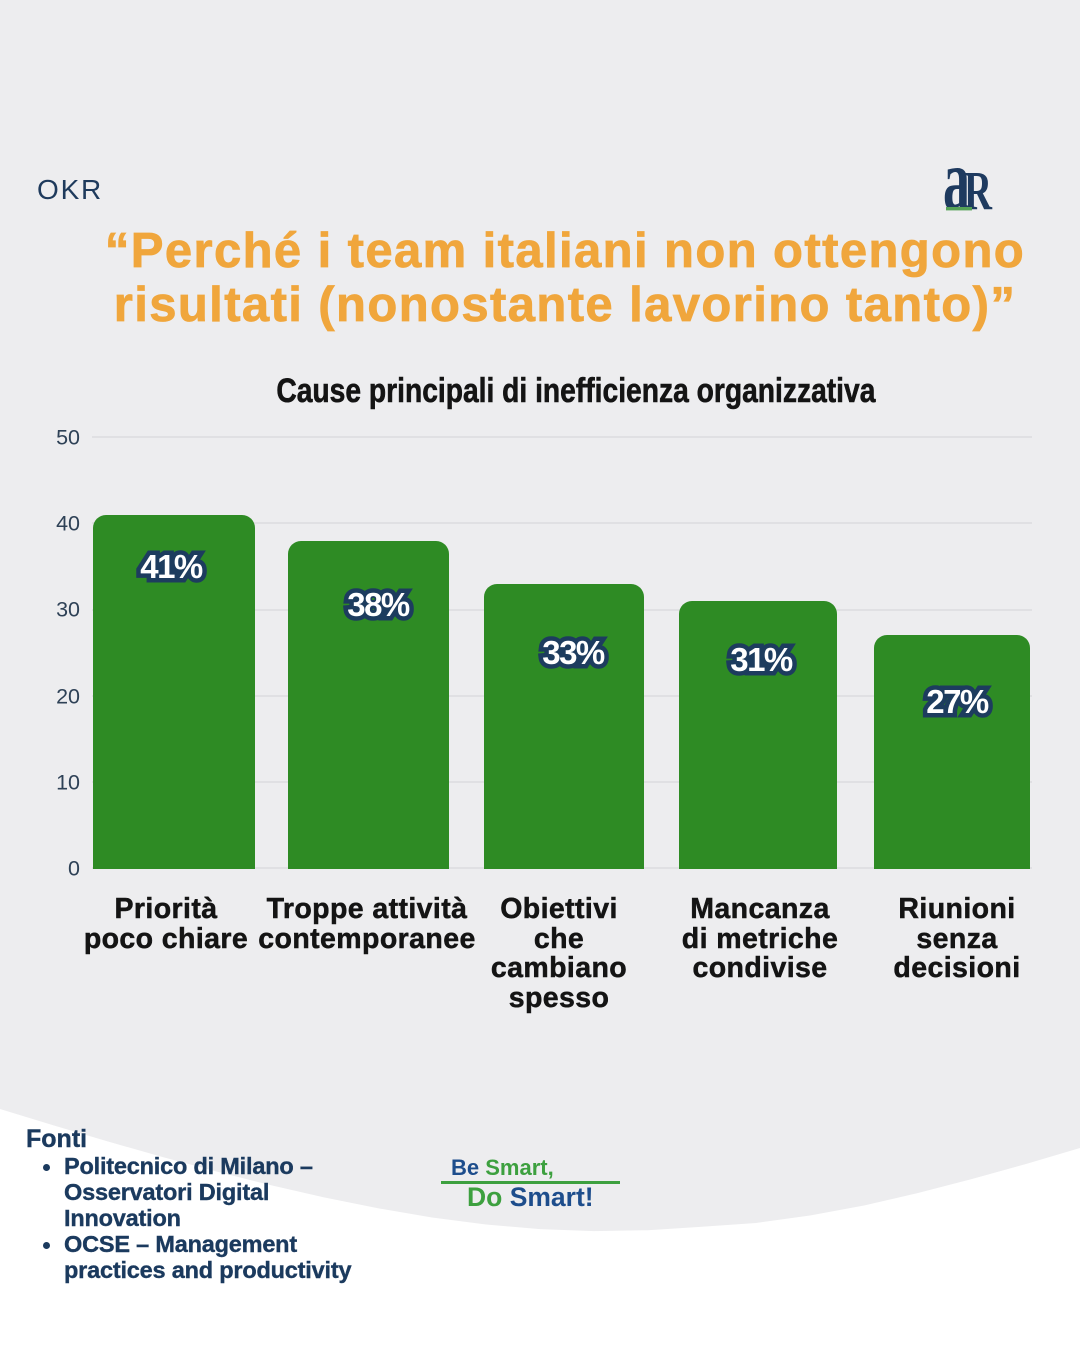 This screenshot has width=1080, height=1350. Describe the element at coordinates (978, 191) in the screenshot. I see `svg-text: R` at that location.